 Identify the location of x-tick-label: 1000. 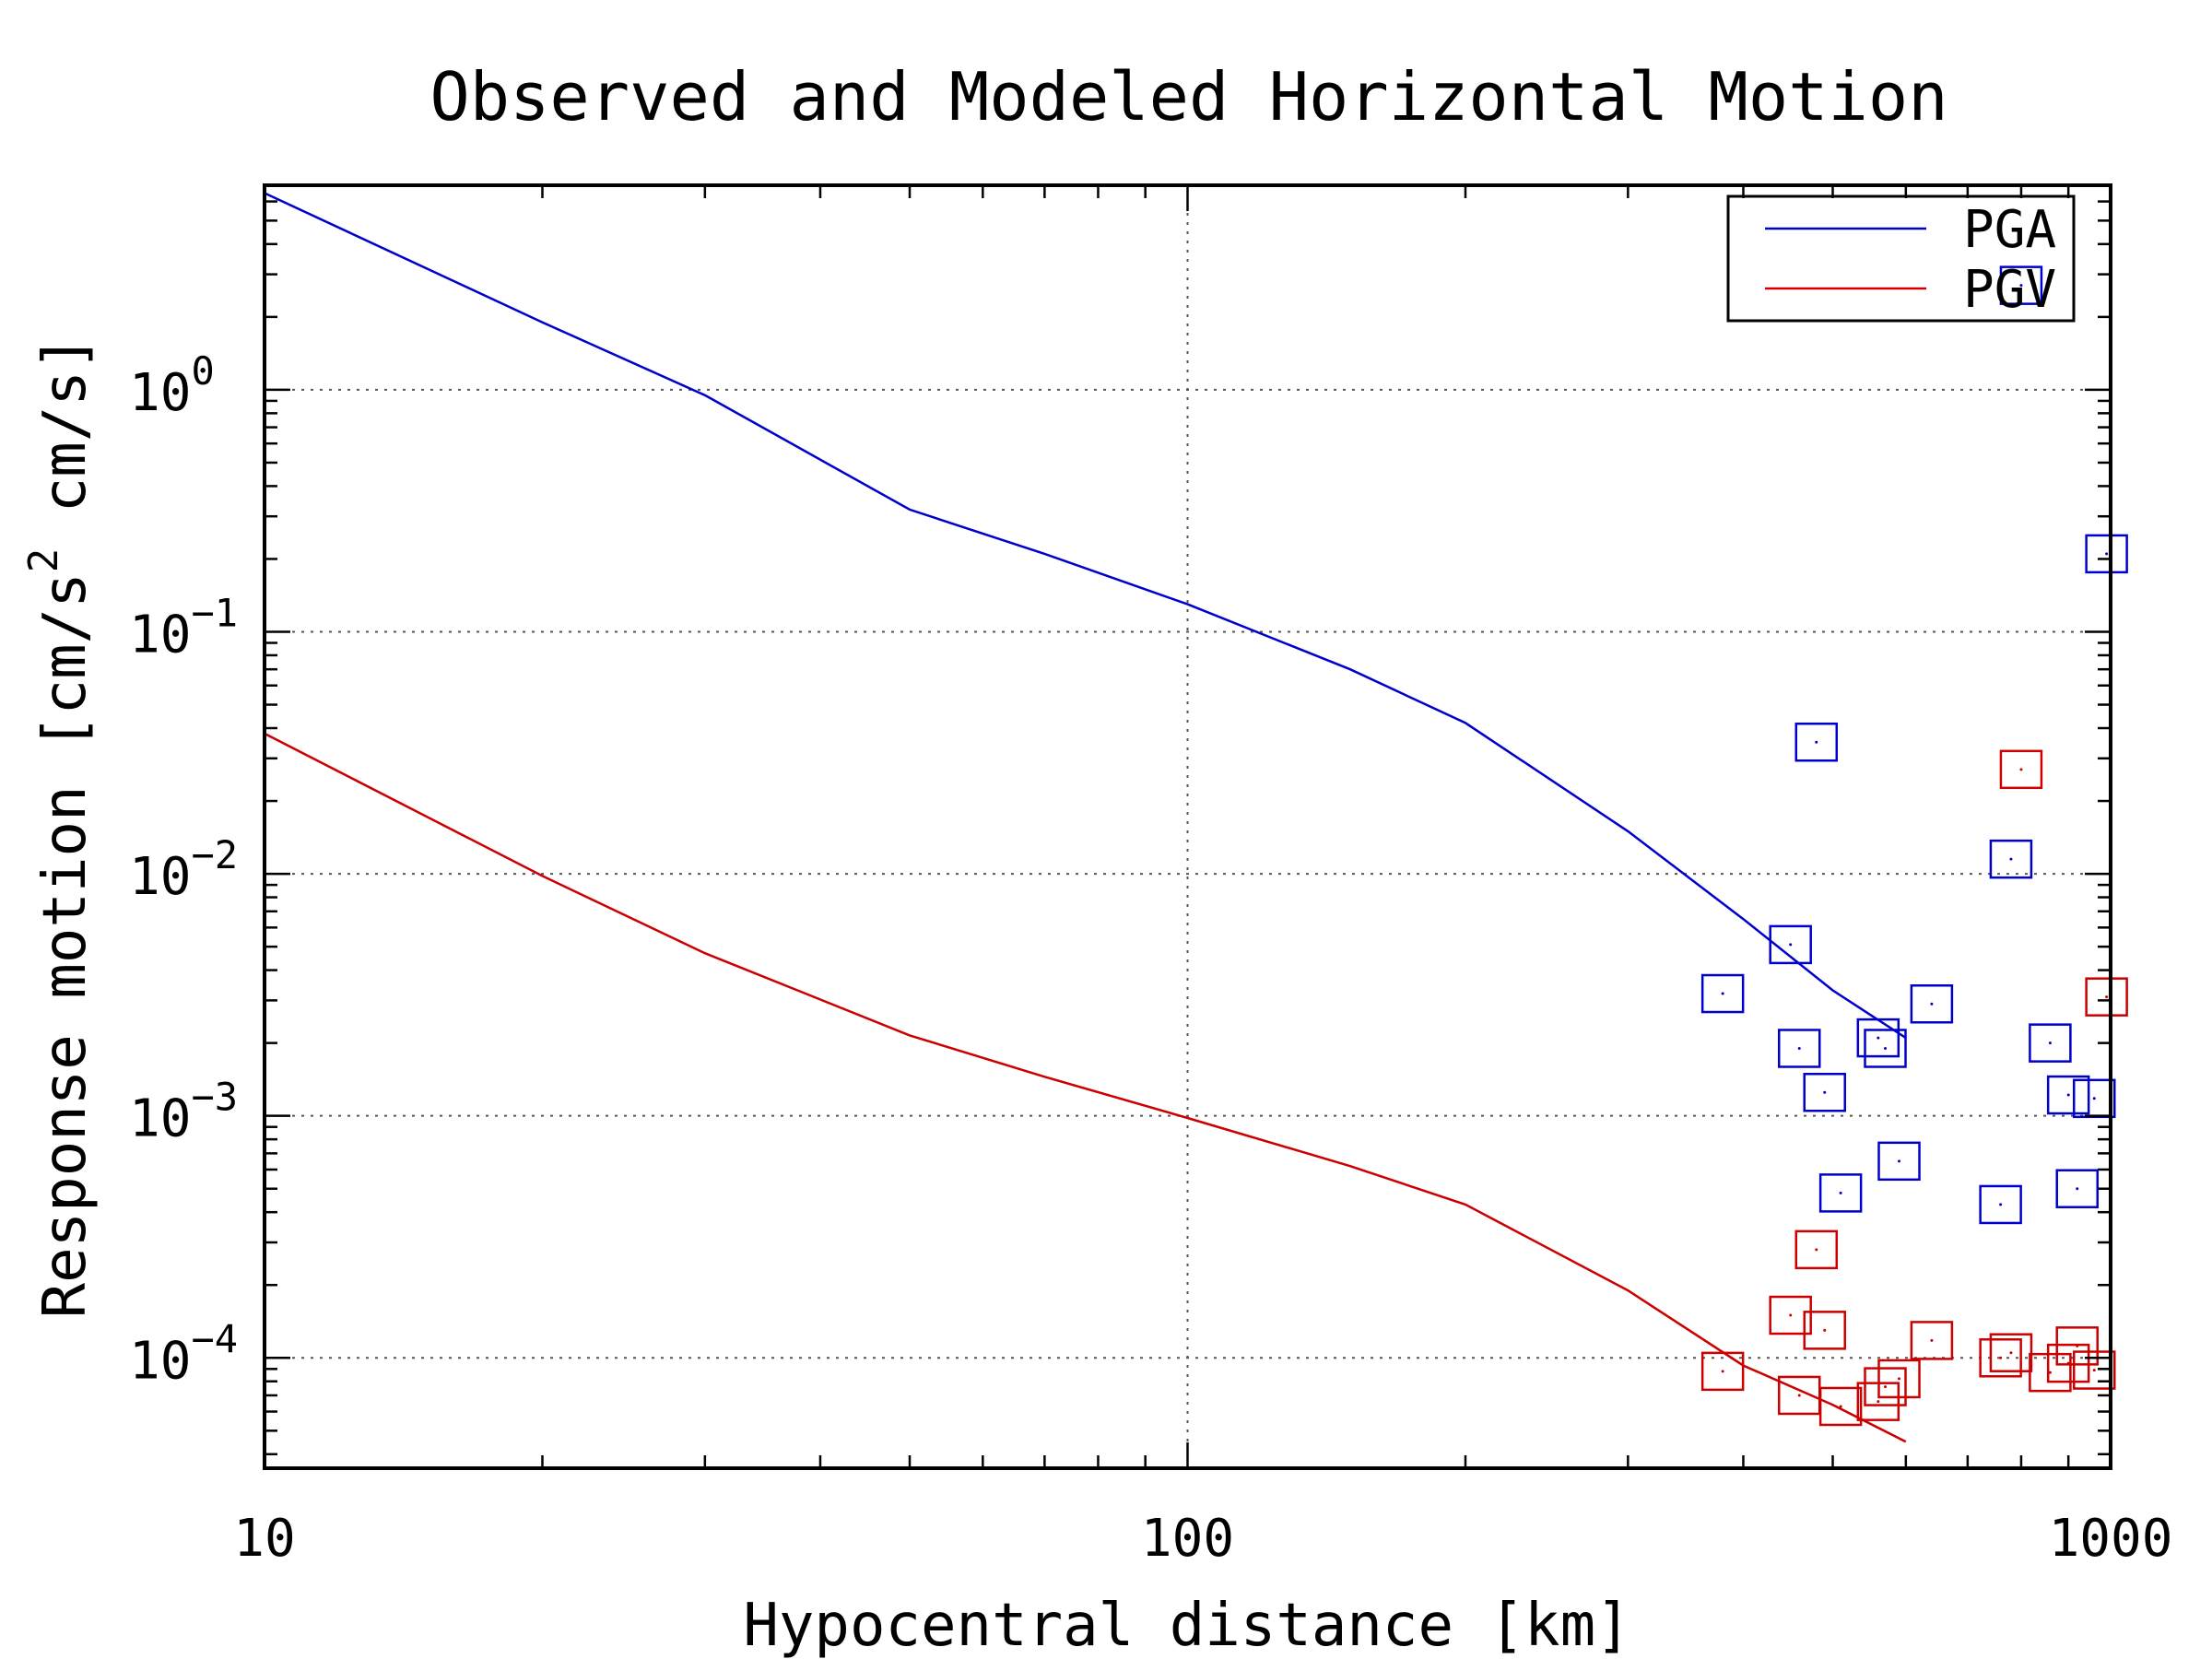
(2111, 1539).